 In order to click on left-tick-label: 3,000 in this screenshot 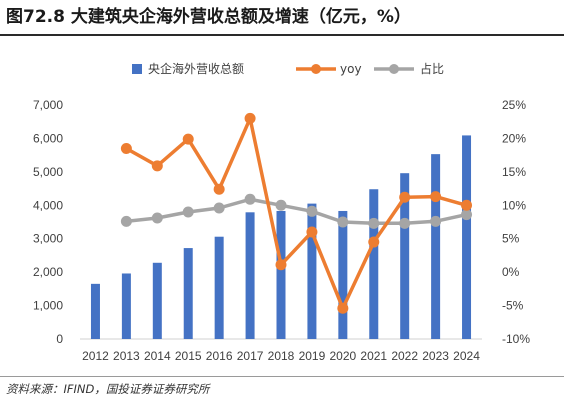, I will do `click(48, 239)`.